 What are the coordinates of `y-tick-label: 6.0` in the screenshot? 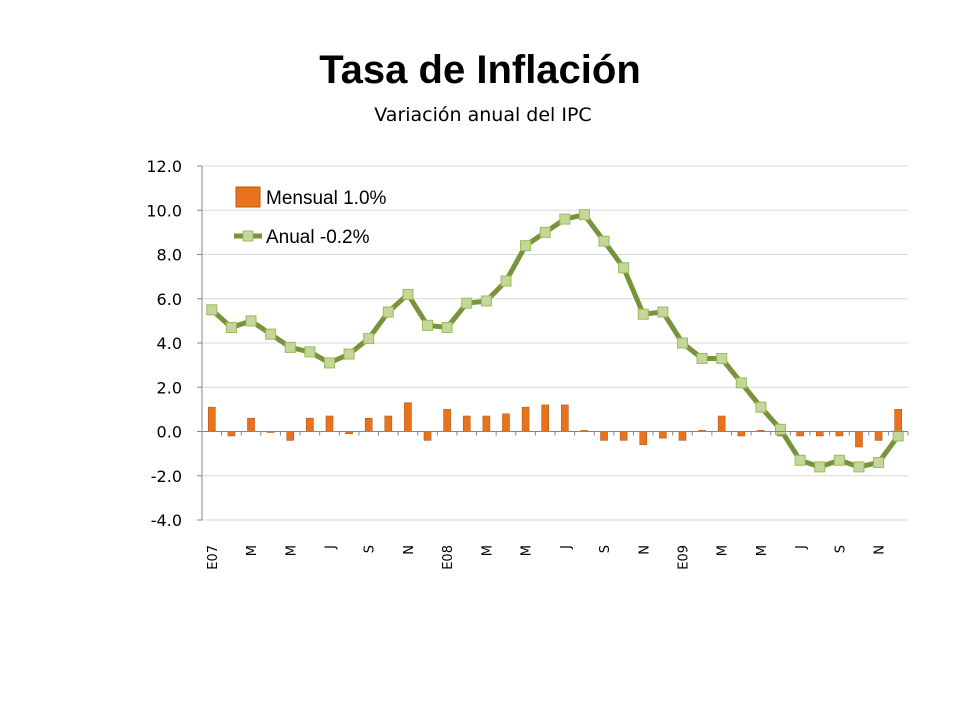 It's located at (169, 299).